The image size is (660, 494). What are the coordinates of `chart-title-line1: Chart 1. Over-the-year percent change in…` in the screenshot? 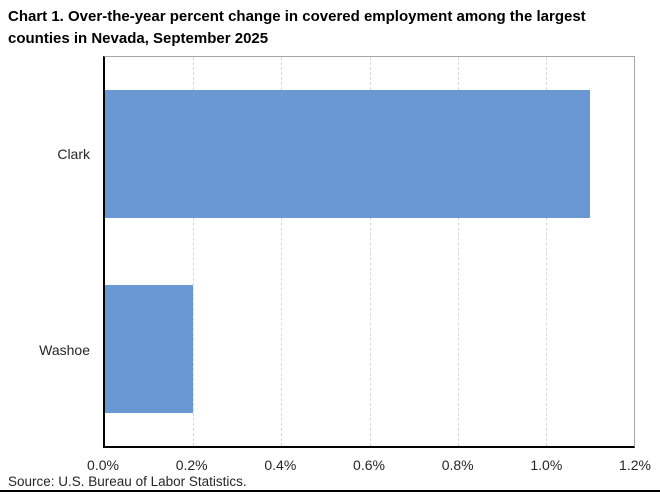 It's located at (297, 16).